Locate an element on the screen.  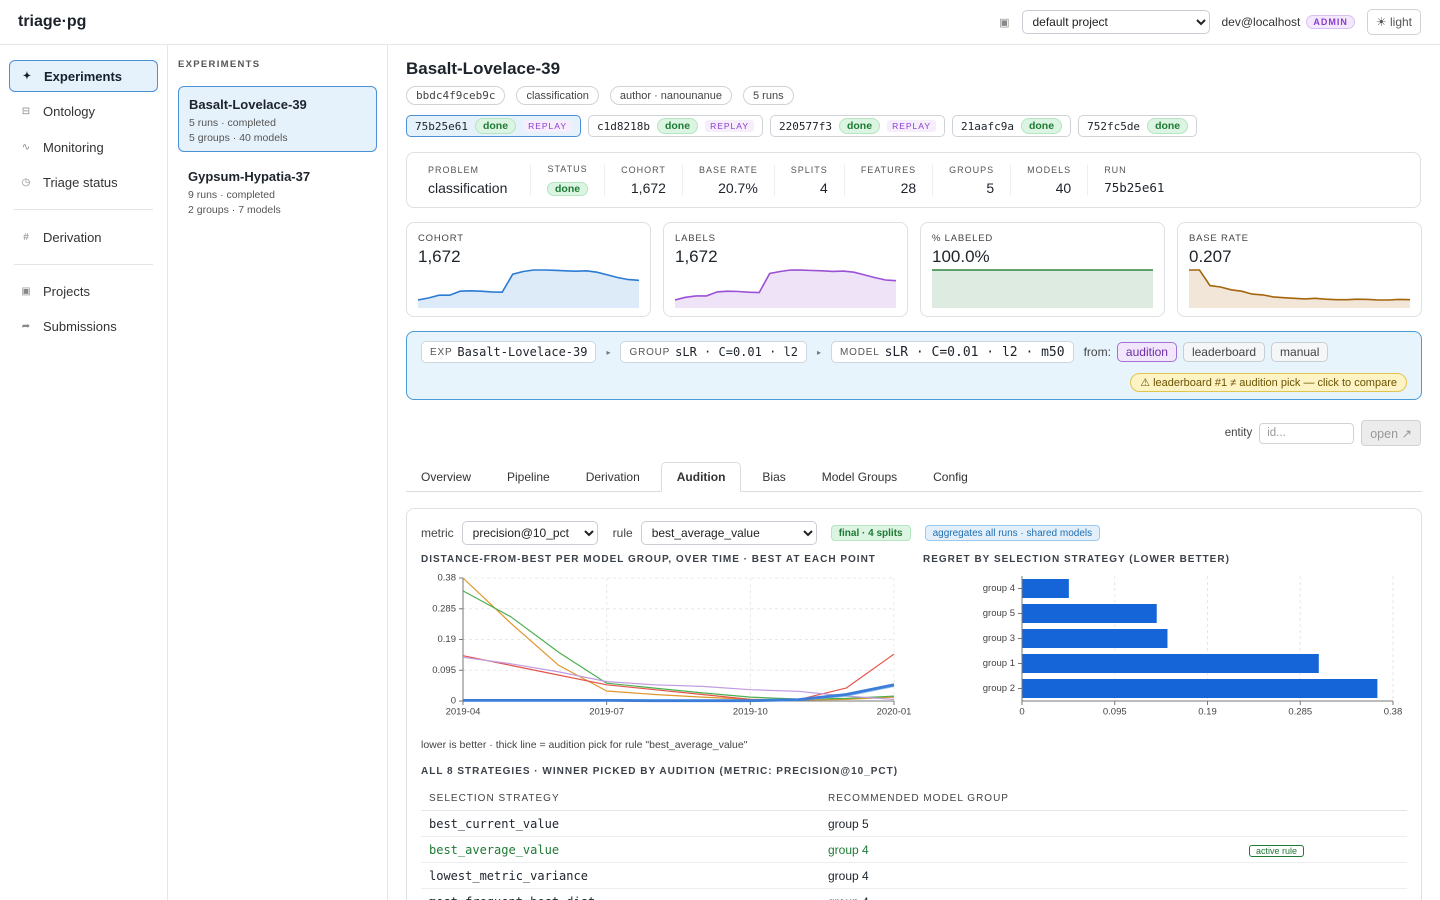
open-button: open ↗ is located at coordinates (1391, 433).